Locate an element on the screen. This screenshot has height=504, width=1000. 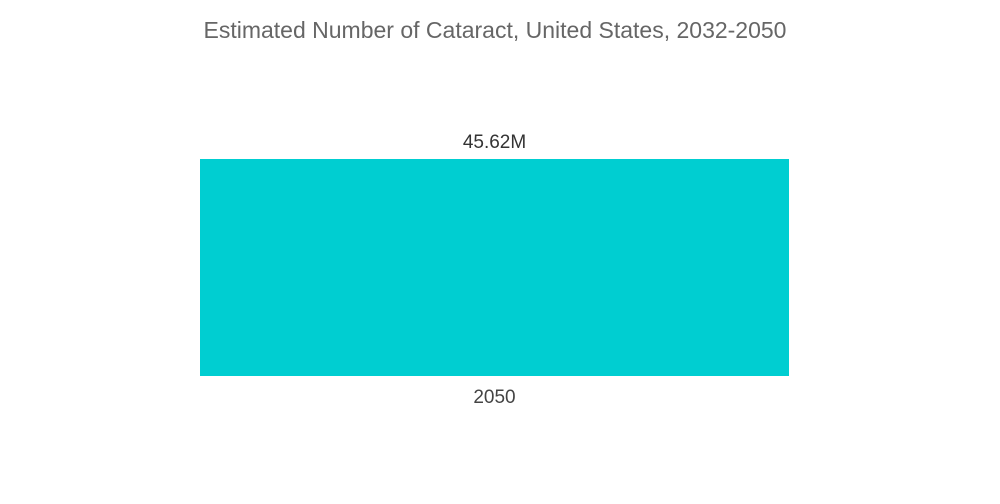
value-label-2050: 45.62M is located at coordinates (494, 142).